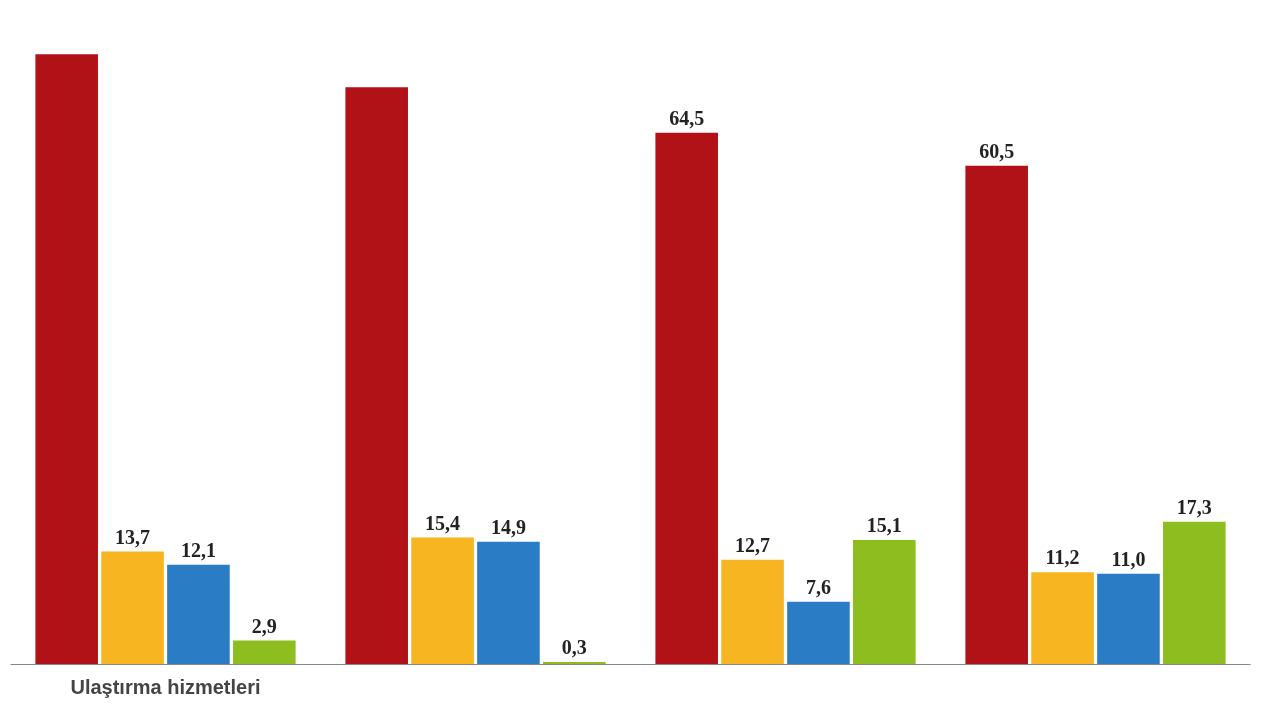  Describe the element at coordinates (165, 686) in the screenshot. I see `x-tick-label: Ulaştırma hizmetleri` at that location.